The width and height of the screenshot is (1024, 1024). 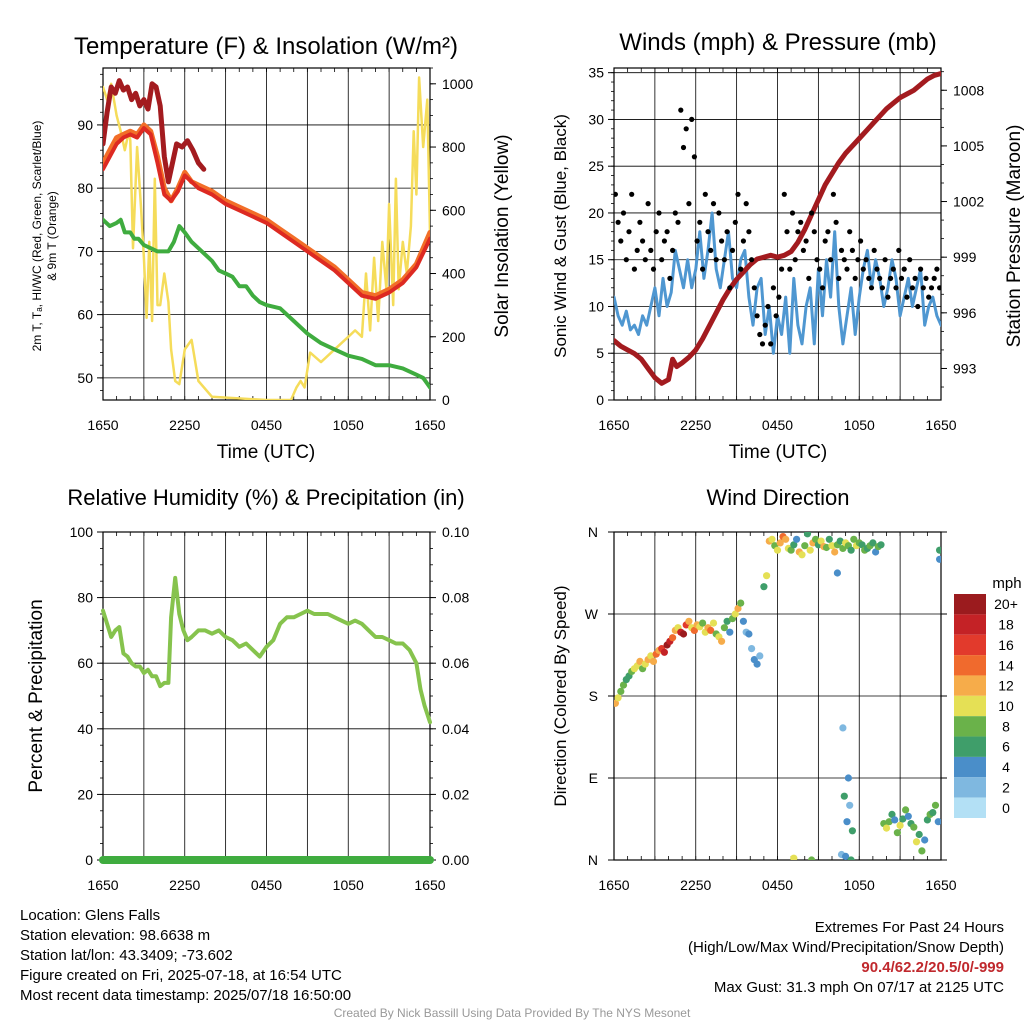 I want to click on wind-y2tick-label: 993, so click(x=965, y=368).